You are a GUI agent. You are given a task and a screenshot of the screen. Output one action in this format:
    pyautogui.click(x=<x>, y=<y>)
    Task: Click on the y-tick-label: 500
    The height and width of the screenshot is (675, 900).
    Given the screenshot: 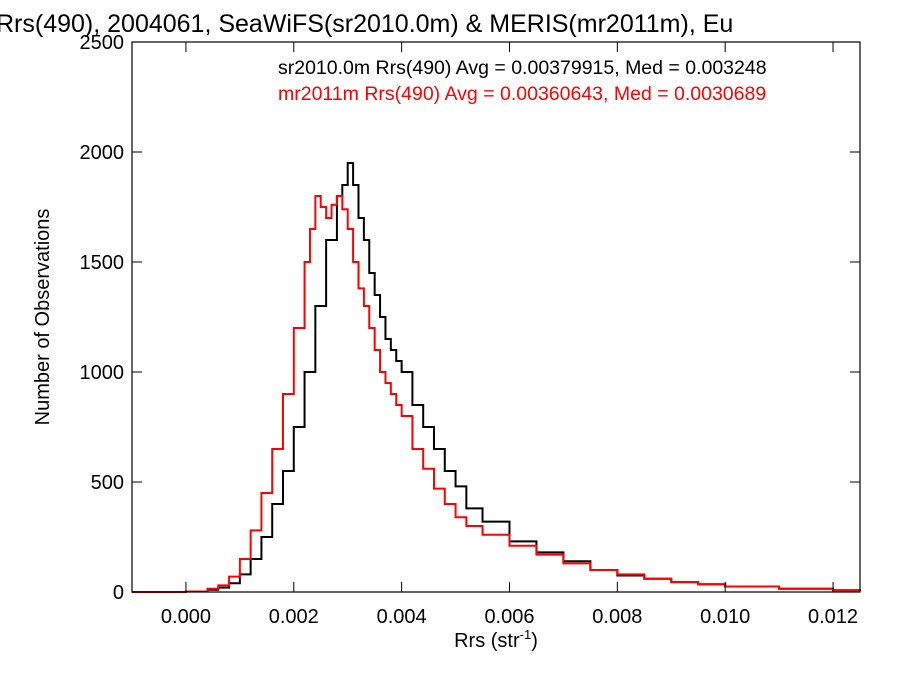 What is the action you would take?
    pyautogui.click(x=107, y=483)
    